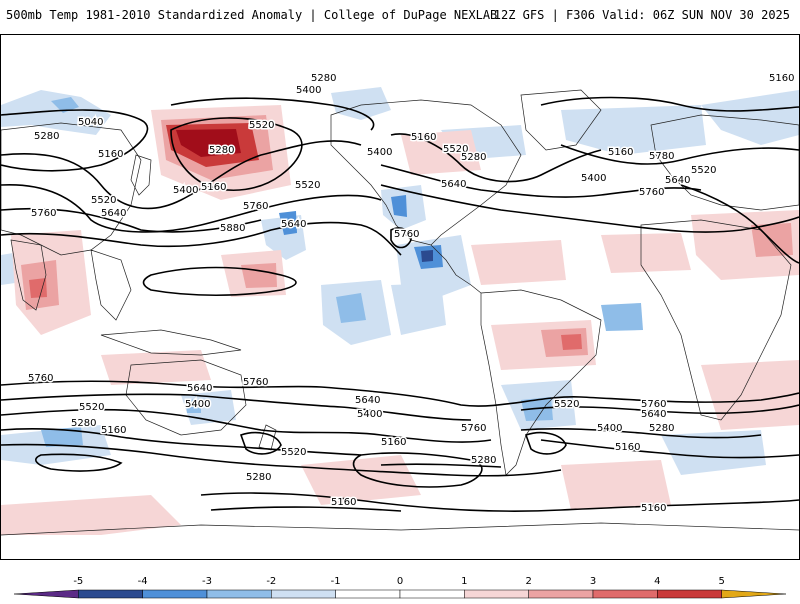  Describe the element at coordinates (561, 120) in the screenshot. I see `coastline-greenland` at that location.